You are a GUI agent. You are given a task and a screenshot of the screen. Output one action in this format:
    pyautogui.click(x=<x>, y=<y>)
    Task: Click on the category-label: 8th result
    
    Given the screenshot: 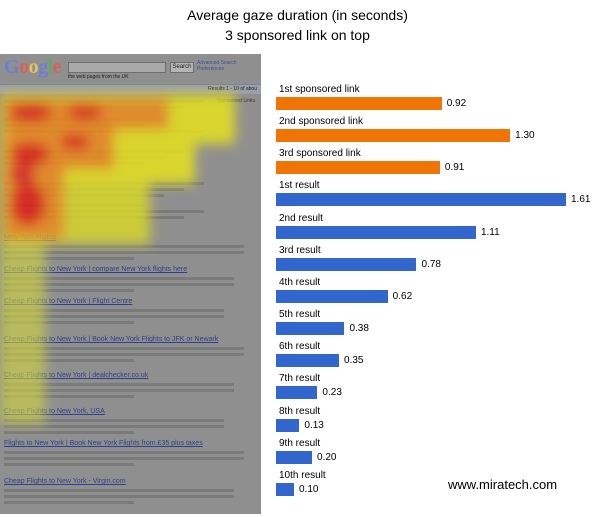 What is the action you would take?
    pyautogui.click(x=300, y=411)
    